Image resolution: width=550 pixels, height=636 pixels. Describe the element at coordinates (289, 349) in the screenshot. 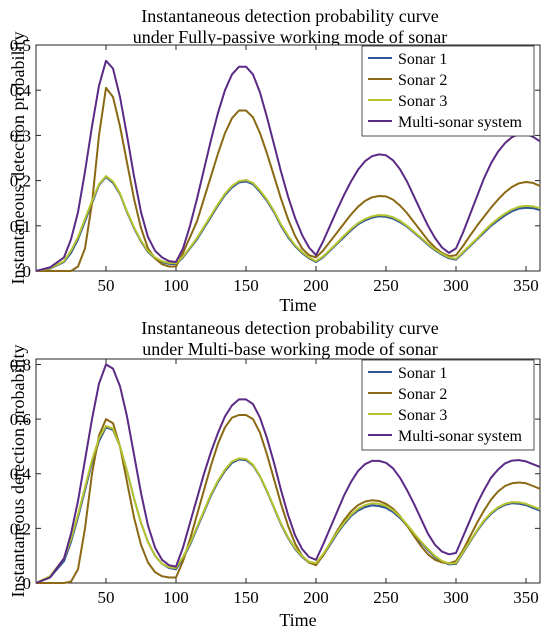

I see `chart-title-line-2: under Multi-base working mode of sonar` at that location.